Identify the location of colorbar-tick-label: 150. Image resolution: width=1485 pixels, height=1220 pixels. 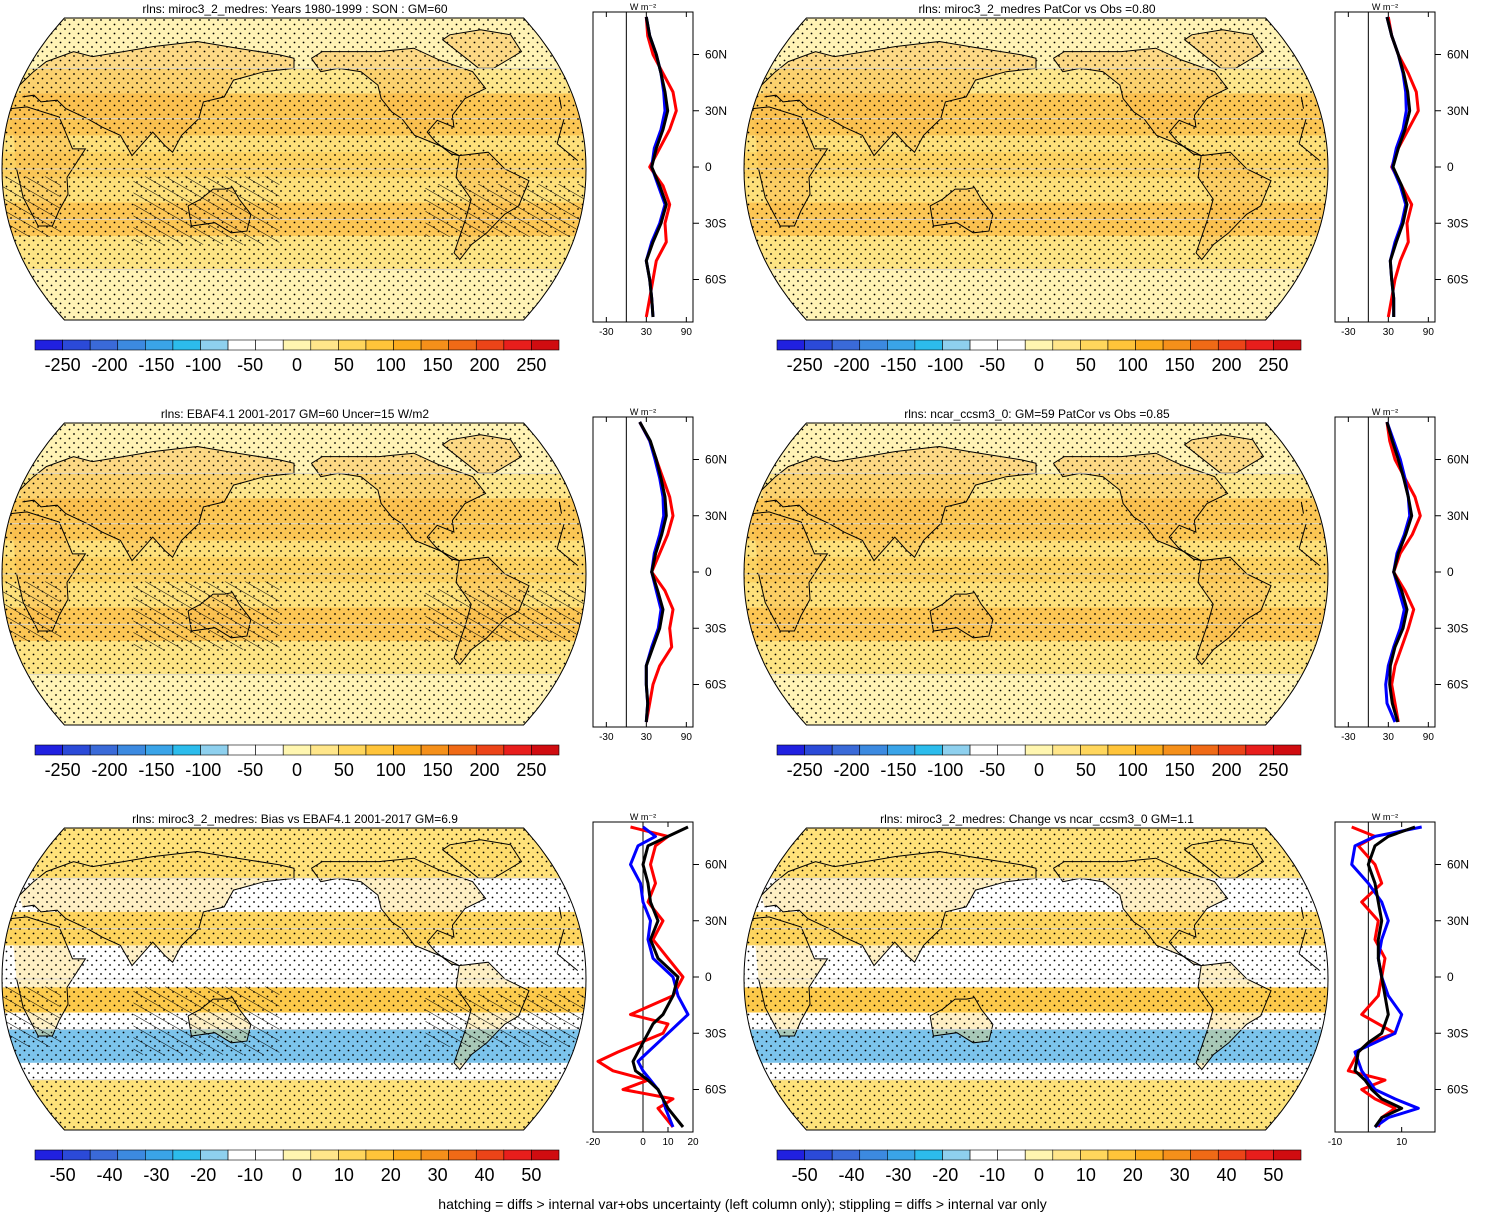
(438, 365).